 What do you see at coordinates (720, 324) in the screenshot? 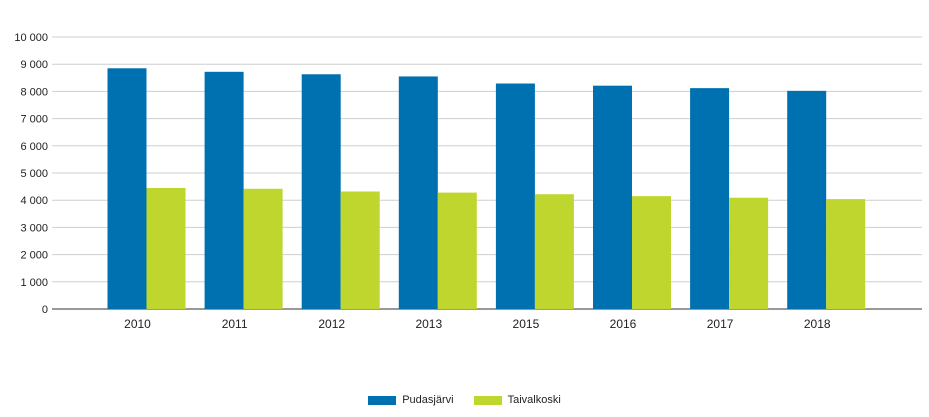
I see `x-tick-label: 2017` at bounding box center [720, 324].